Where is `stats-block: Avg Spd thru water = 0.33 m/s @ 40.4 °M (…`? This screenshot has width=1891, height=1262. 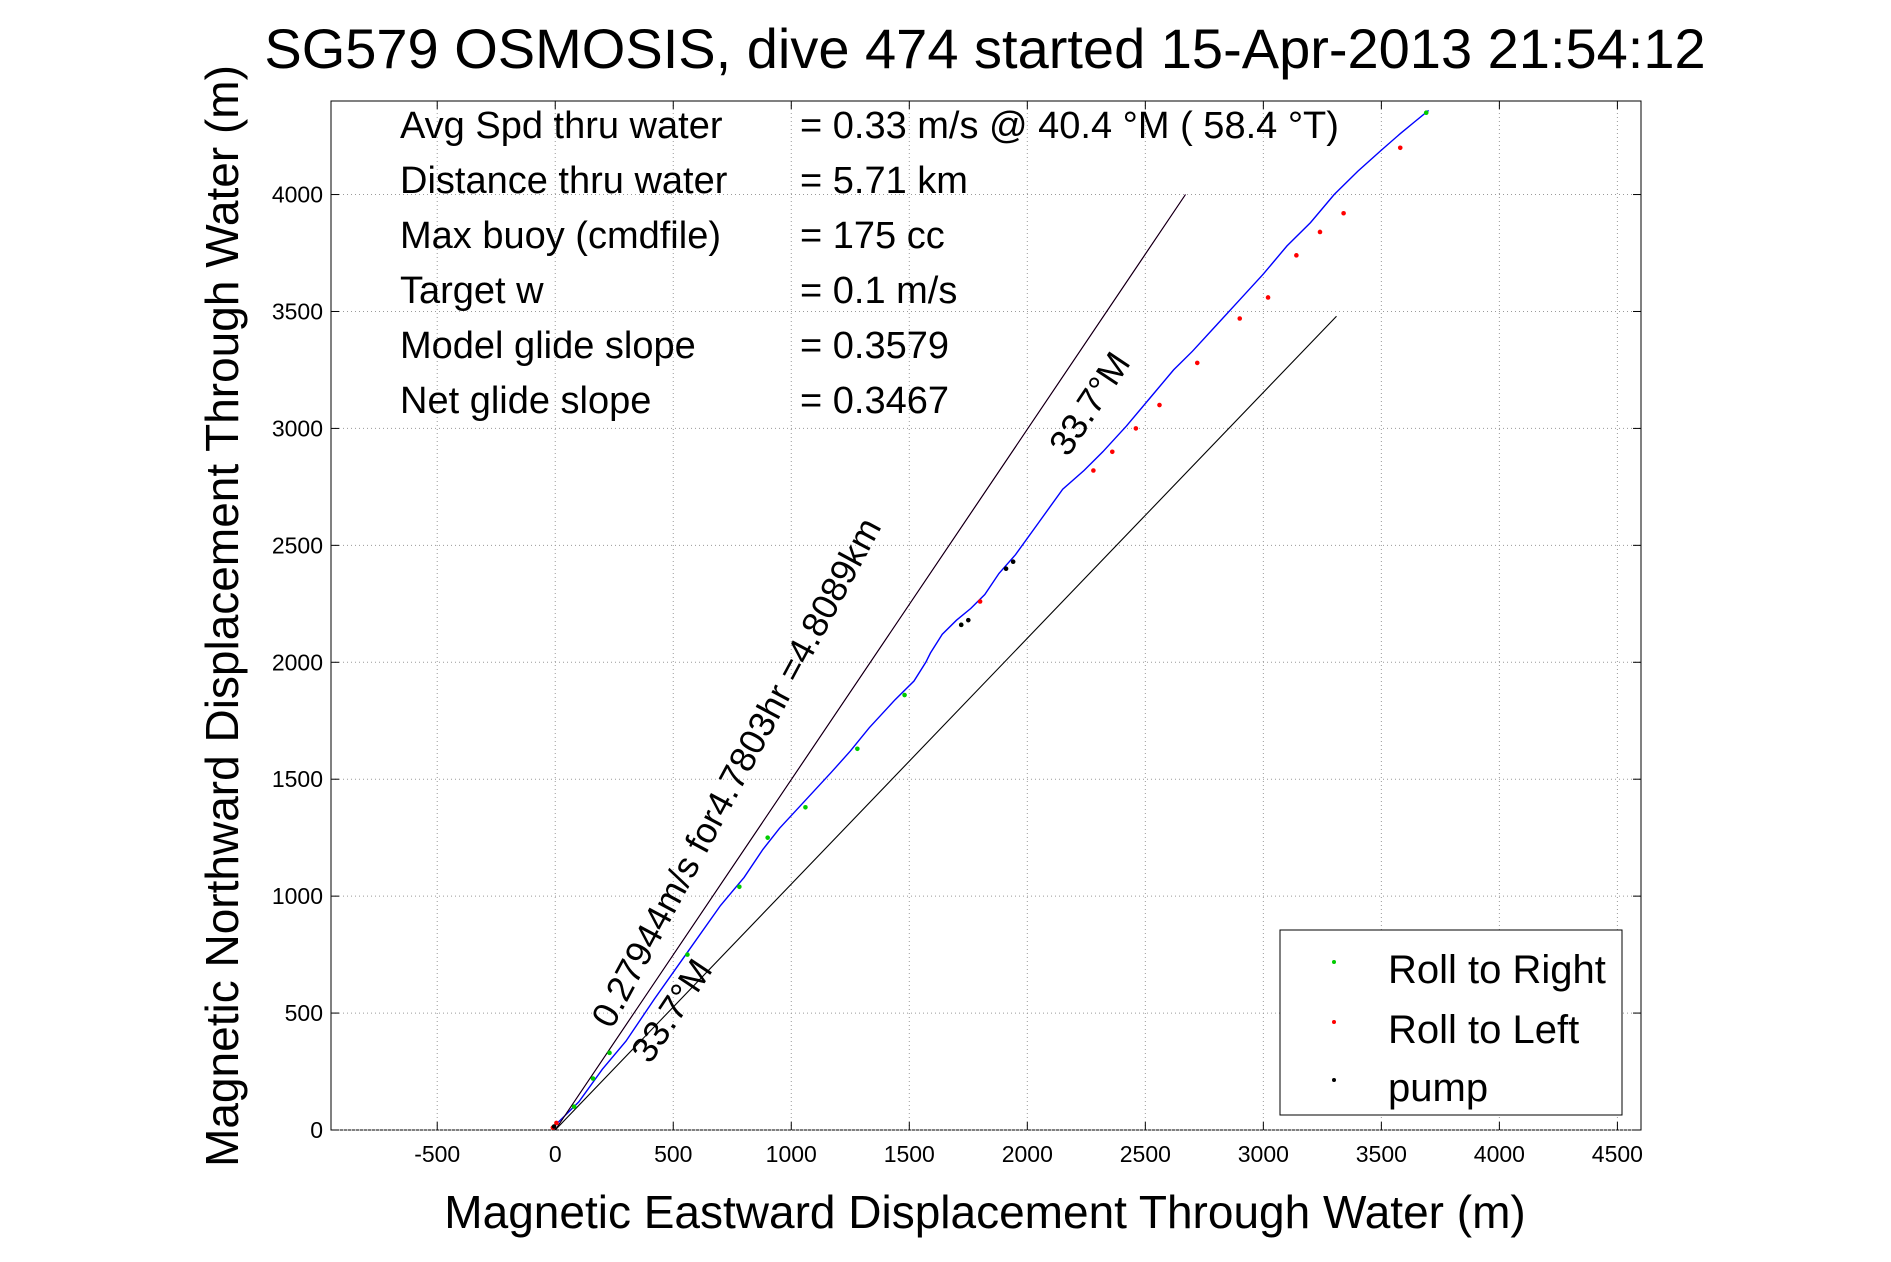
stats-block: Avg Spd thru water = 0.33 m/s @ 40.4 °M (… is located at coordinates (869, 263).